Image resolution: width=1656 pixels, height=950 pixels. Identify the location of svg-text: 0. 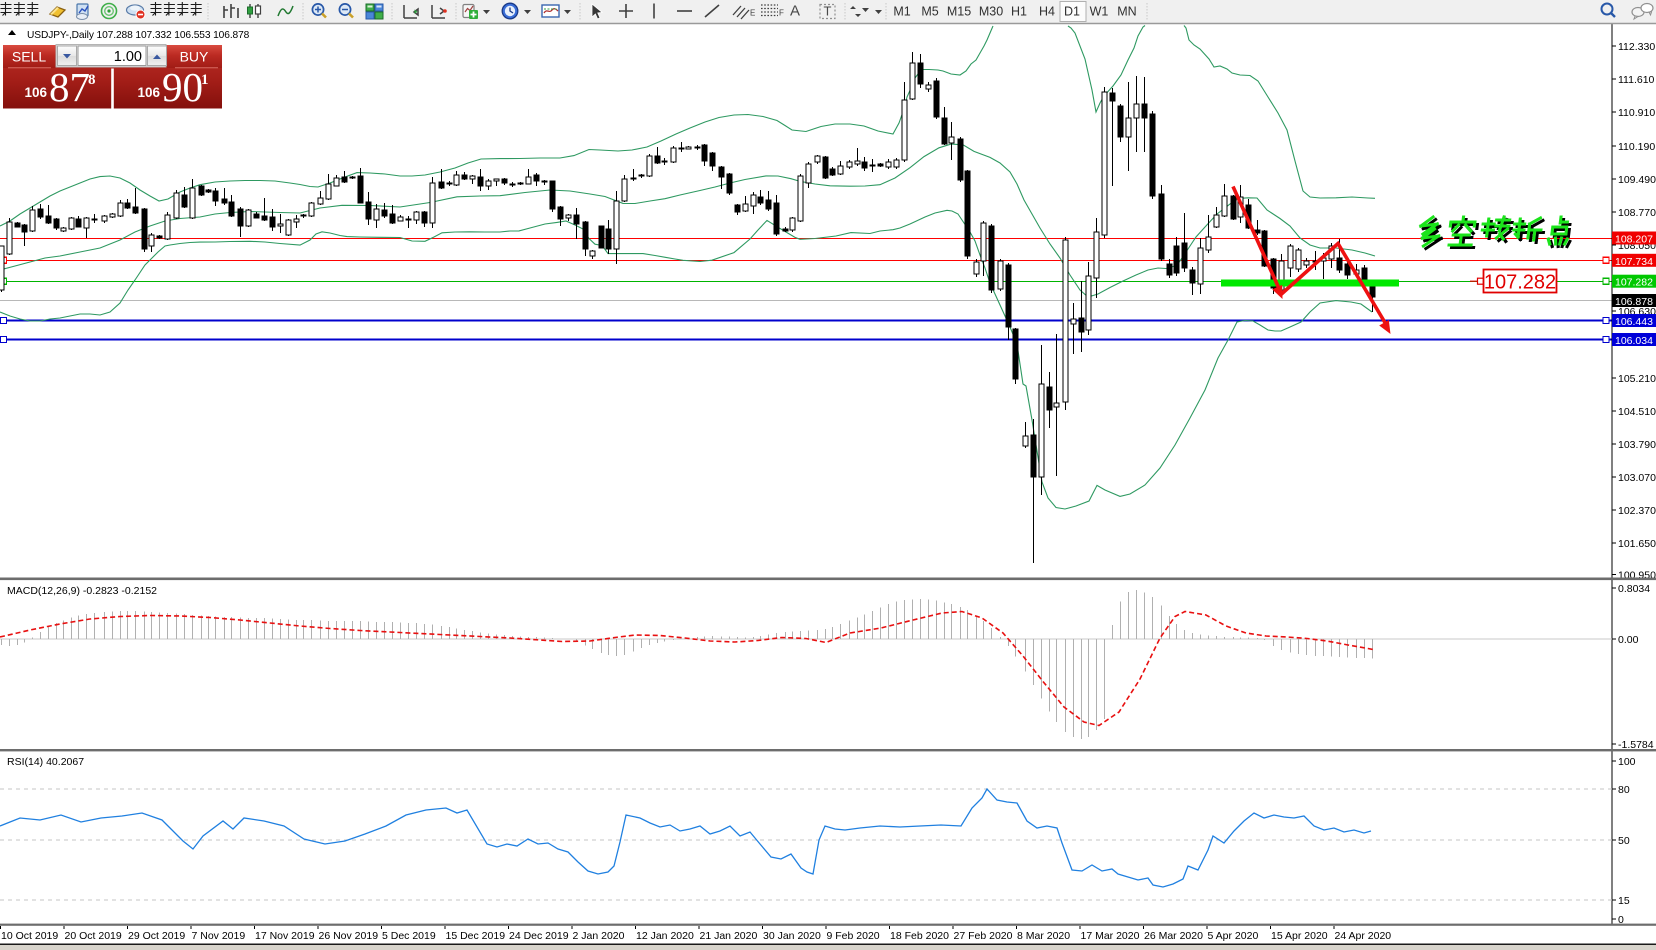
(1621, 920).